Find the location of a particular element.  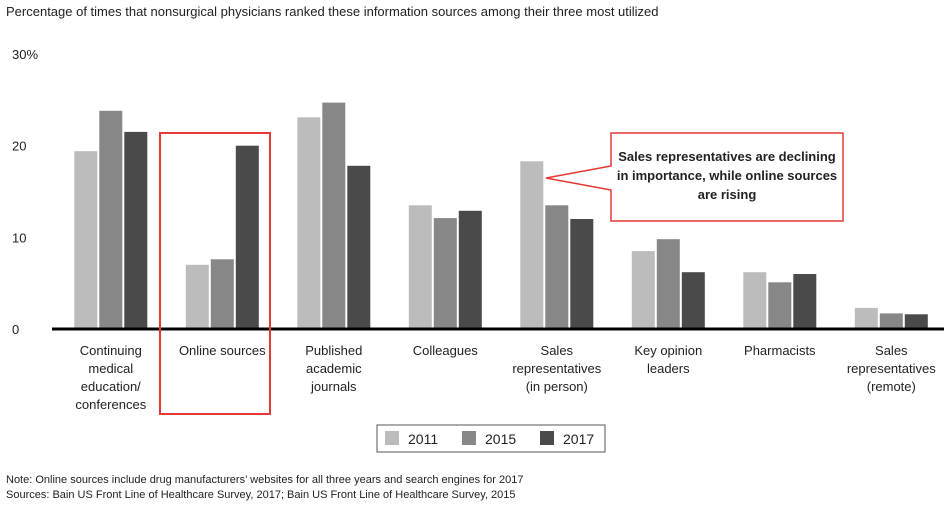

category-label: Sales representatives (remote) is located at coordinates (891, 368).